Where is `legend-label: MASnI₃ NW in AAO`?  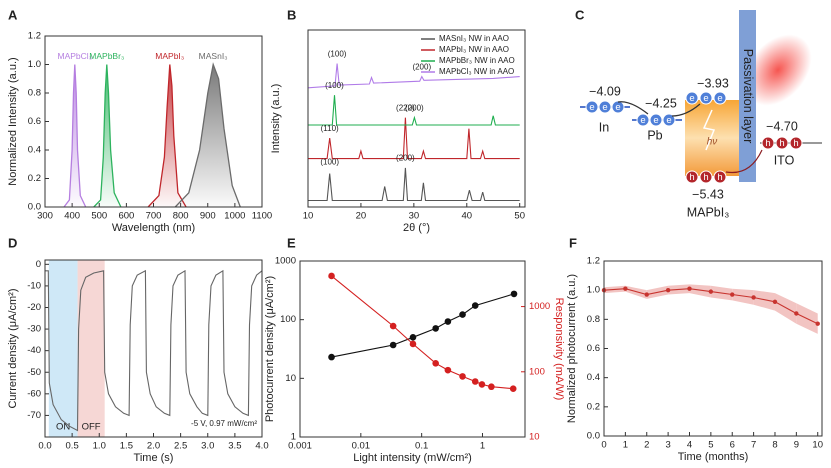
legend-label: MASnI₃ NW in AAO is located at coordinates (474, 38).